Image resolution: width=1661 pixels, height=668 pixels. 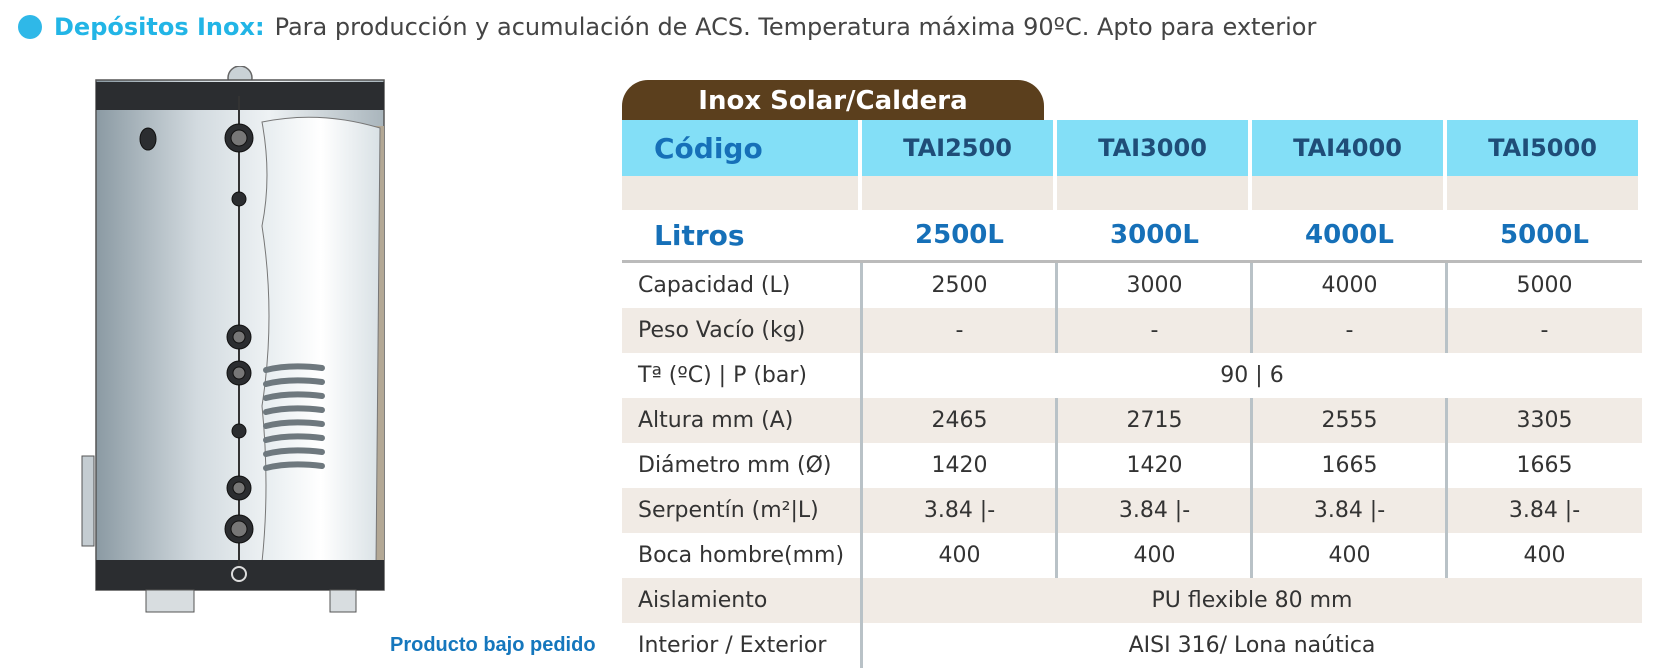 I want to click on table-row: Tª (ºC) | P (bar) 90 | 6, so click(x=1132, y=375).